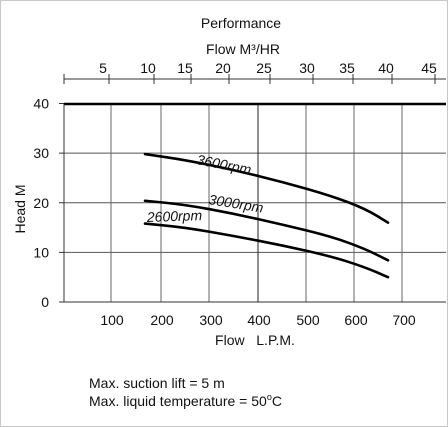 The height and width of the screenshot is (427, 448). I want to click on top-tick-label: 40, so click(386, 68).